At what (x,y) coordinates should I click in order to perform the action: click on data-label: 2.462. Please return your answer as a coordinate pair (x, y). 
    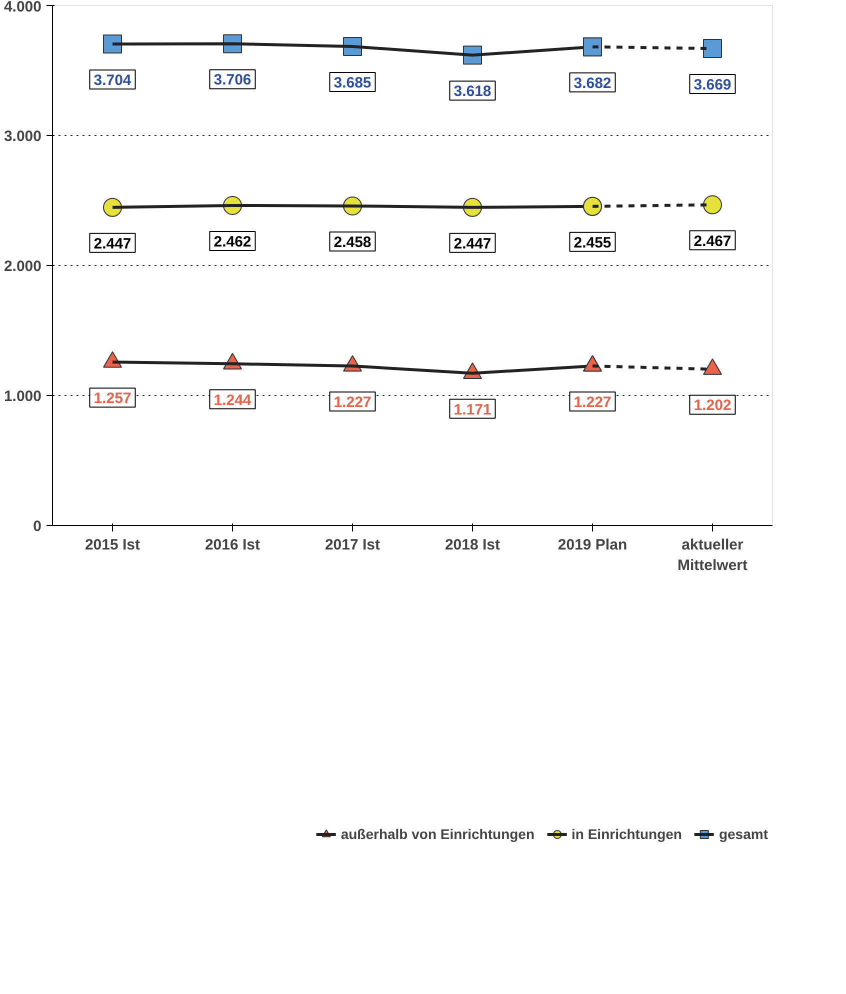
    Looking at the image, I should click on (233, 241).